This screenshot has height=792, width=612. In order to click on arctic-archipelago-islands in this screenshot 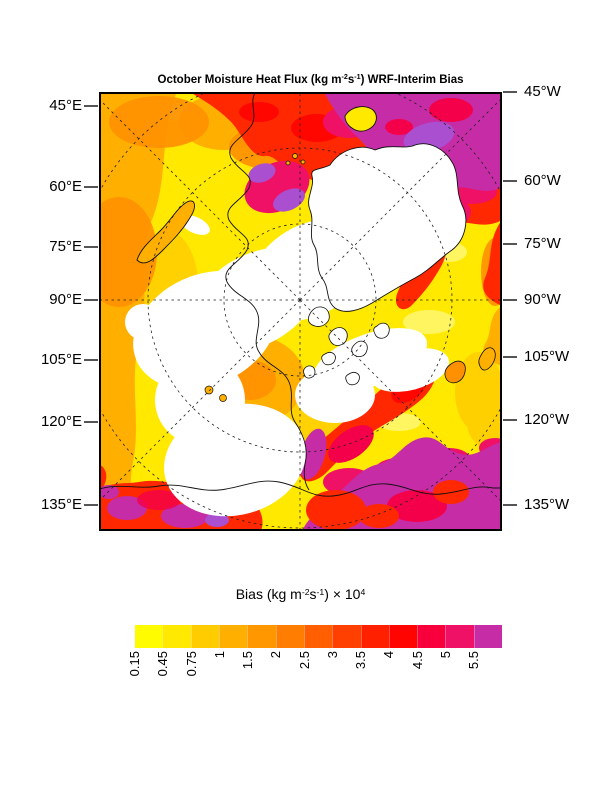, I will do `click(346, 346)`.